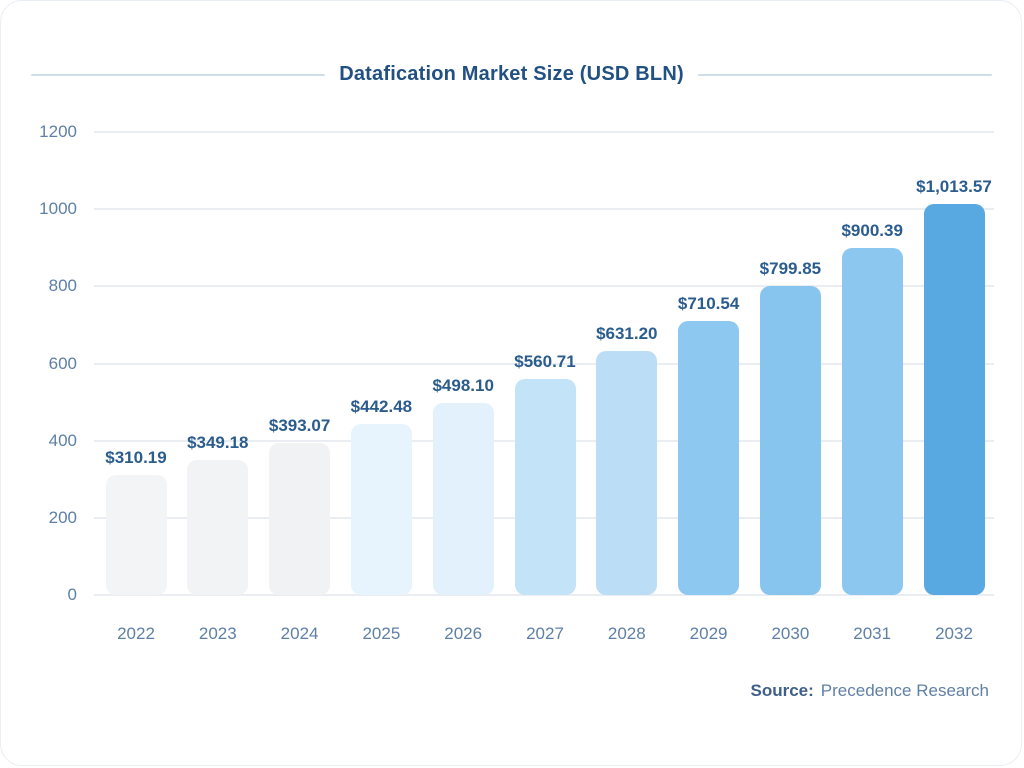 This screenshot has width=1024, height=768. I want to click on bar-value-label-2032: $1,013.57, so click(954, 186).